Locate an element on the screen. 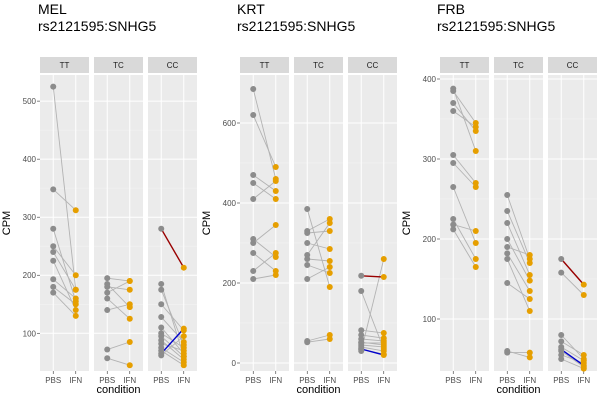  facet-strip-label: TC is located at coordinates (318, 65).